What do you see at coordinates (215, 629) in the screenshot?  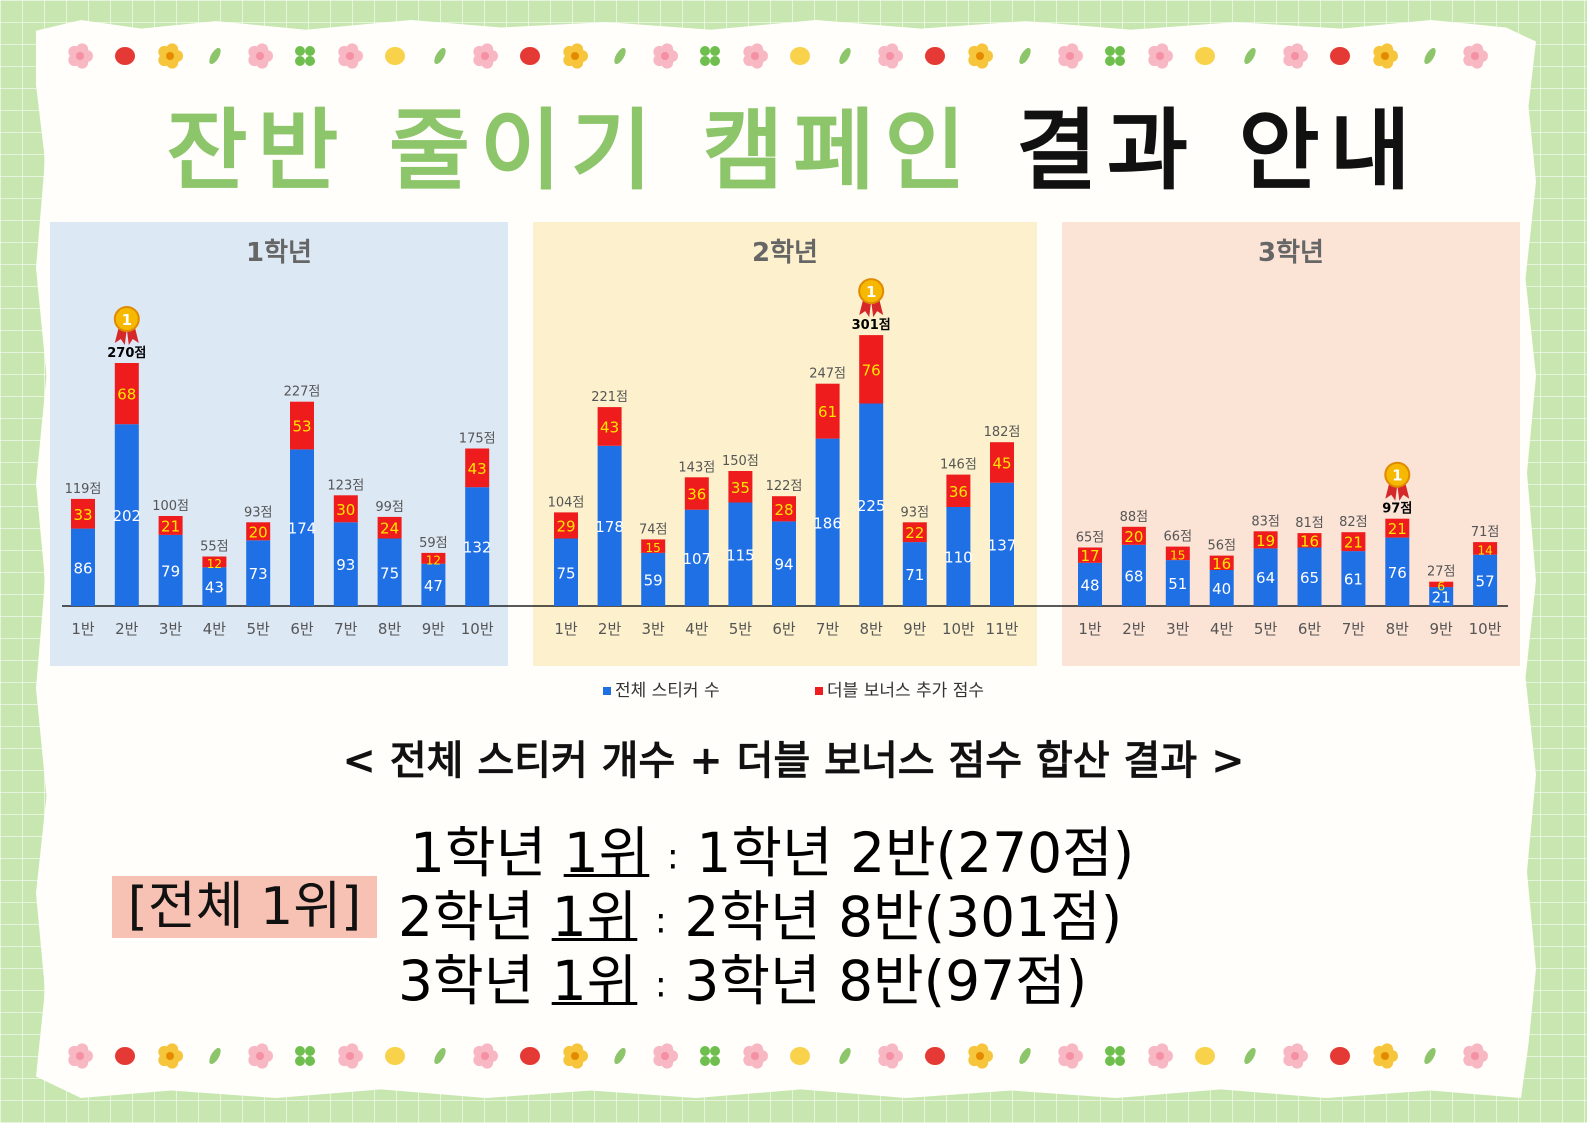 I see `tick-label: 4반` at bounding box center [215, 629].